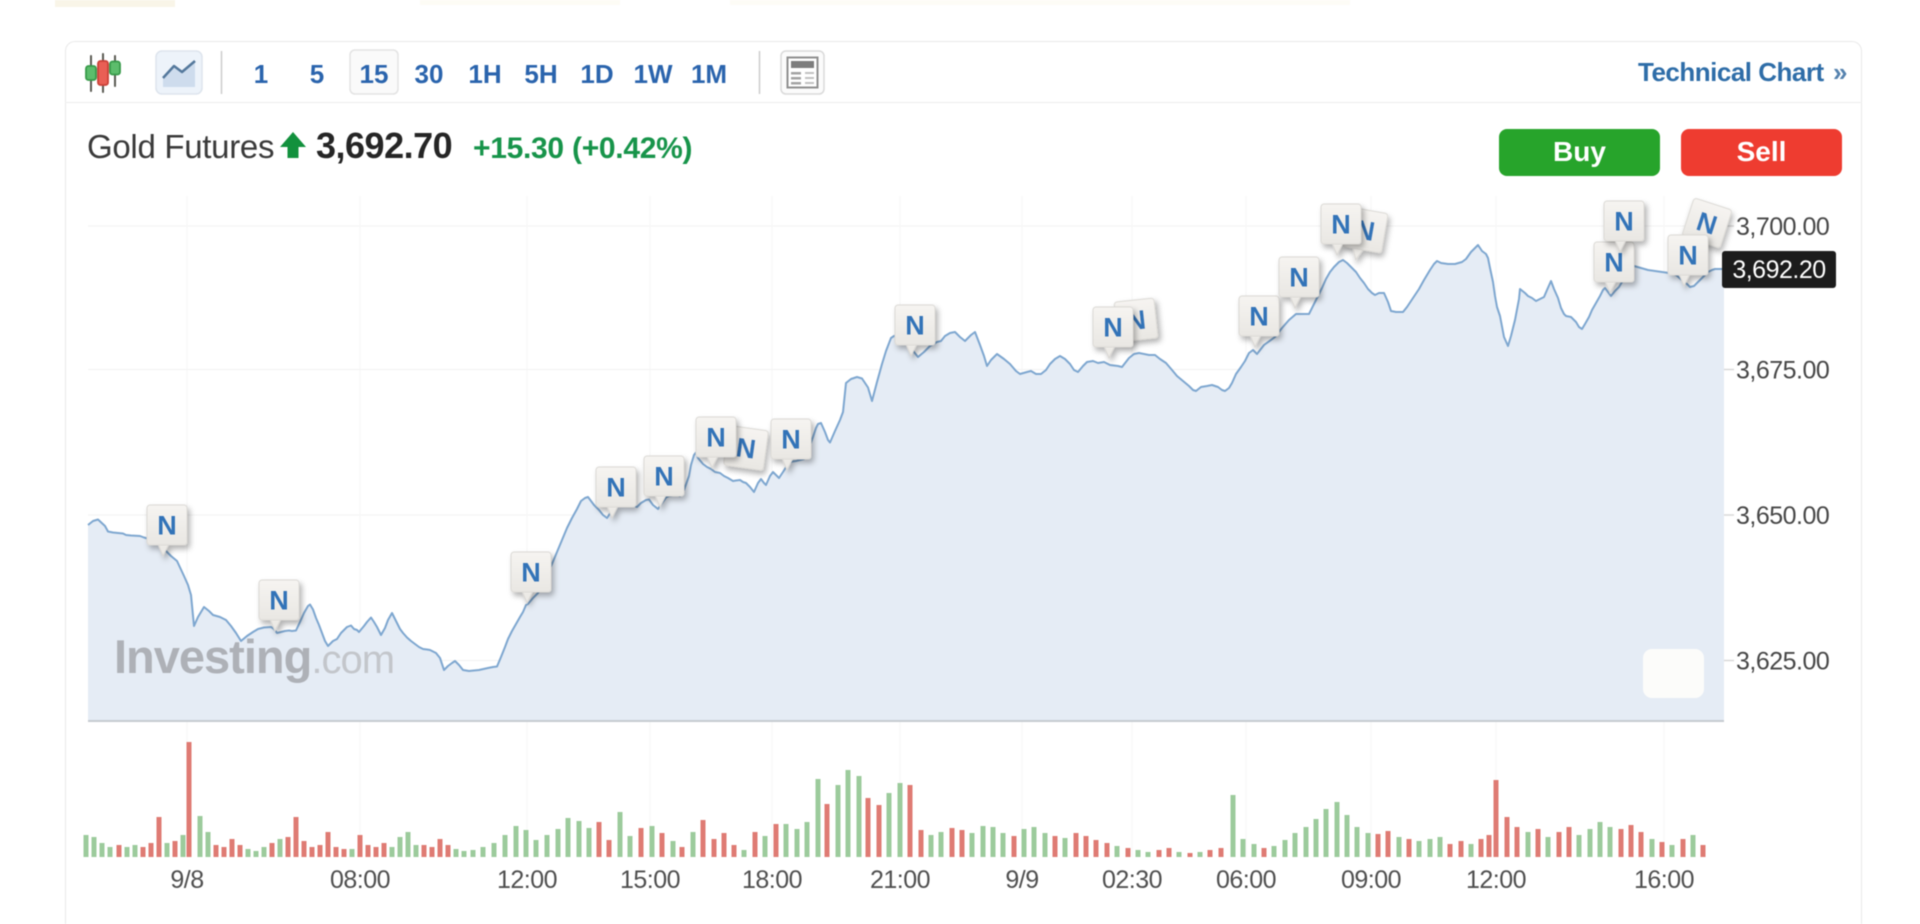 This screenshot has width=1920, height=924. I want to click on svg-text: 9/9, so click(1021, 880).